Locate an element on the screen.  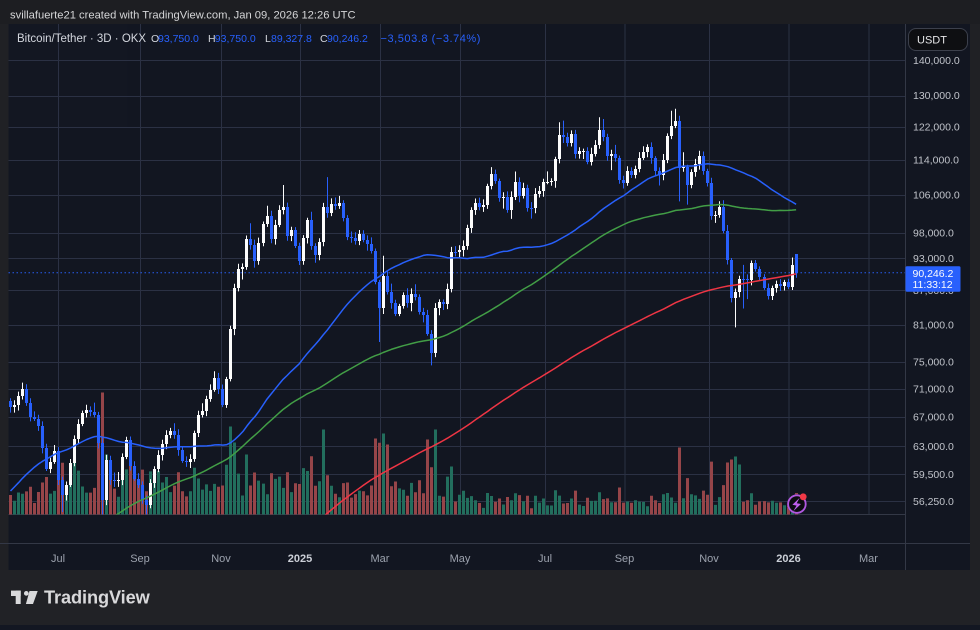
svg-text: 122,000.0 is located at coordinates (936, 128).